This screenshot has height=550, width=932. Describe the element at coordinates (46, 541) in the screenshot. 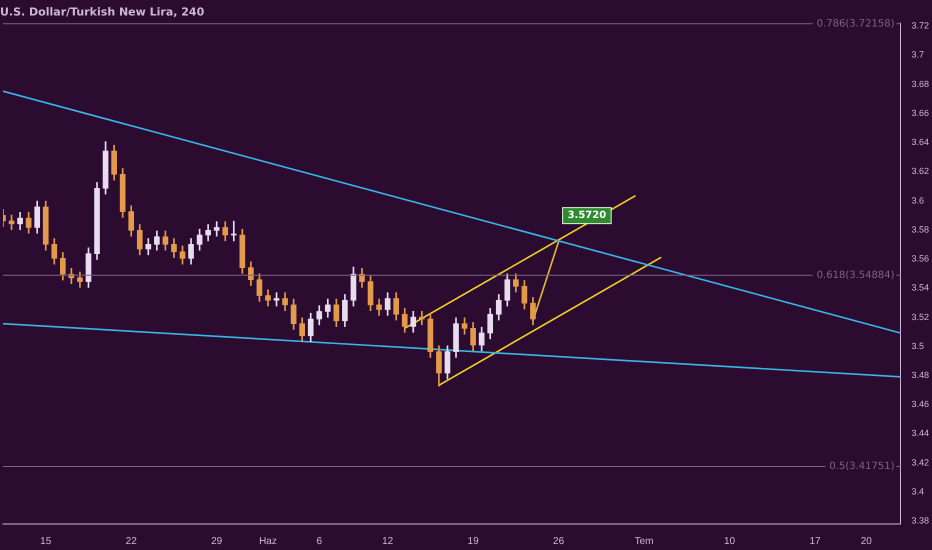

I see `x-tick-label: 15` at that location.